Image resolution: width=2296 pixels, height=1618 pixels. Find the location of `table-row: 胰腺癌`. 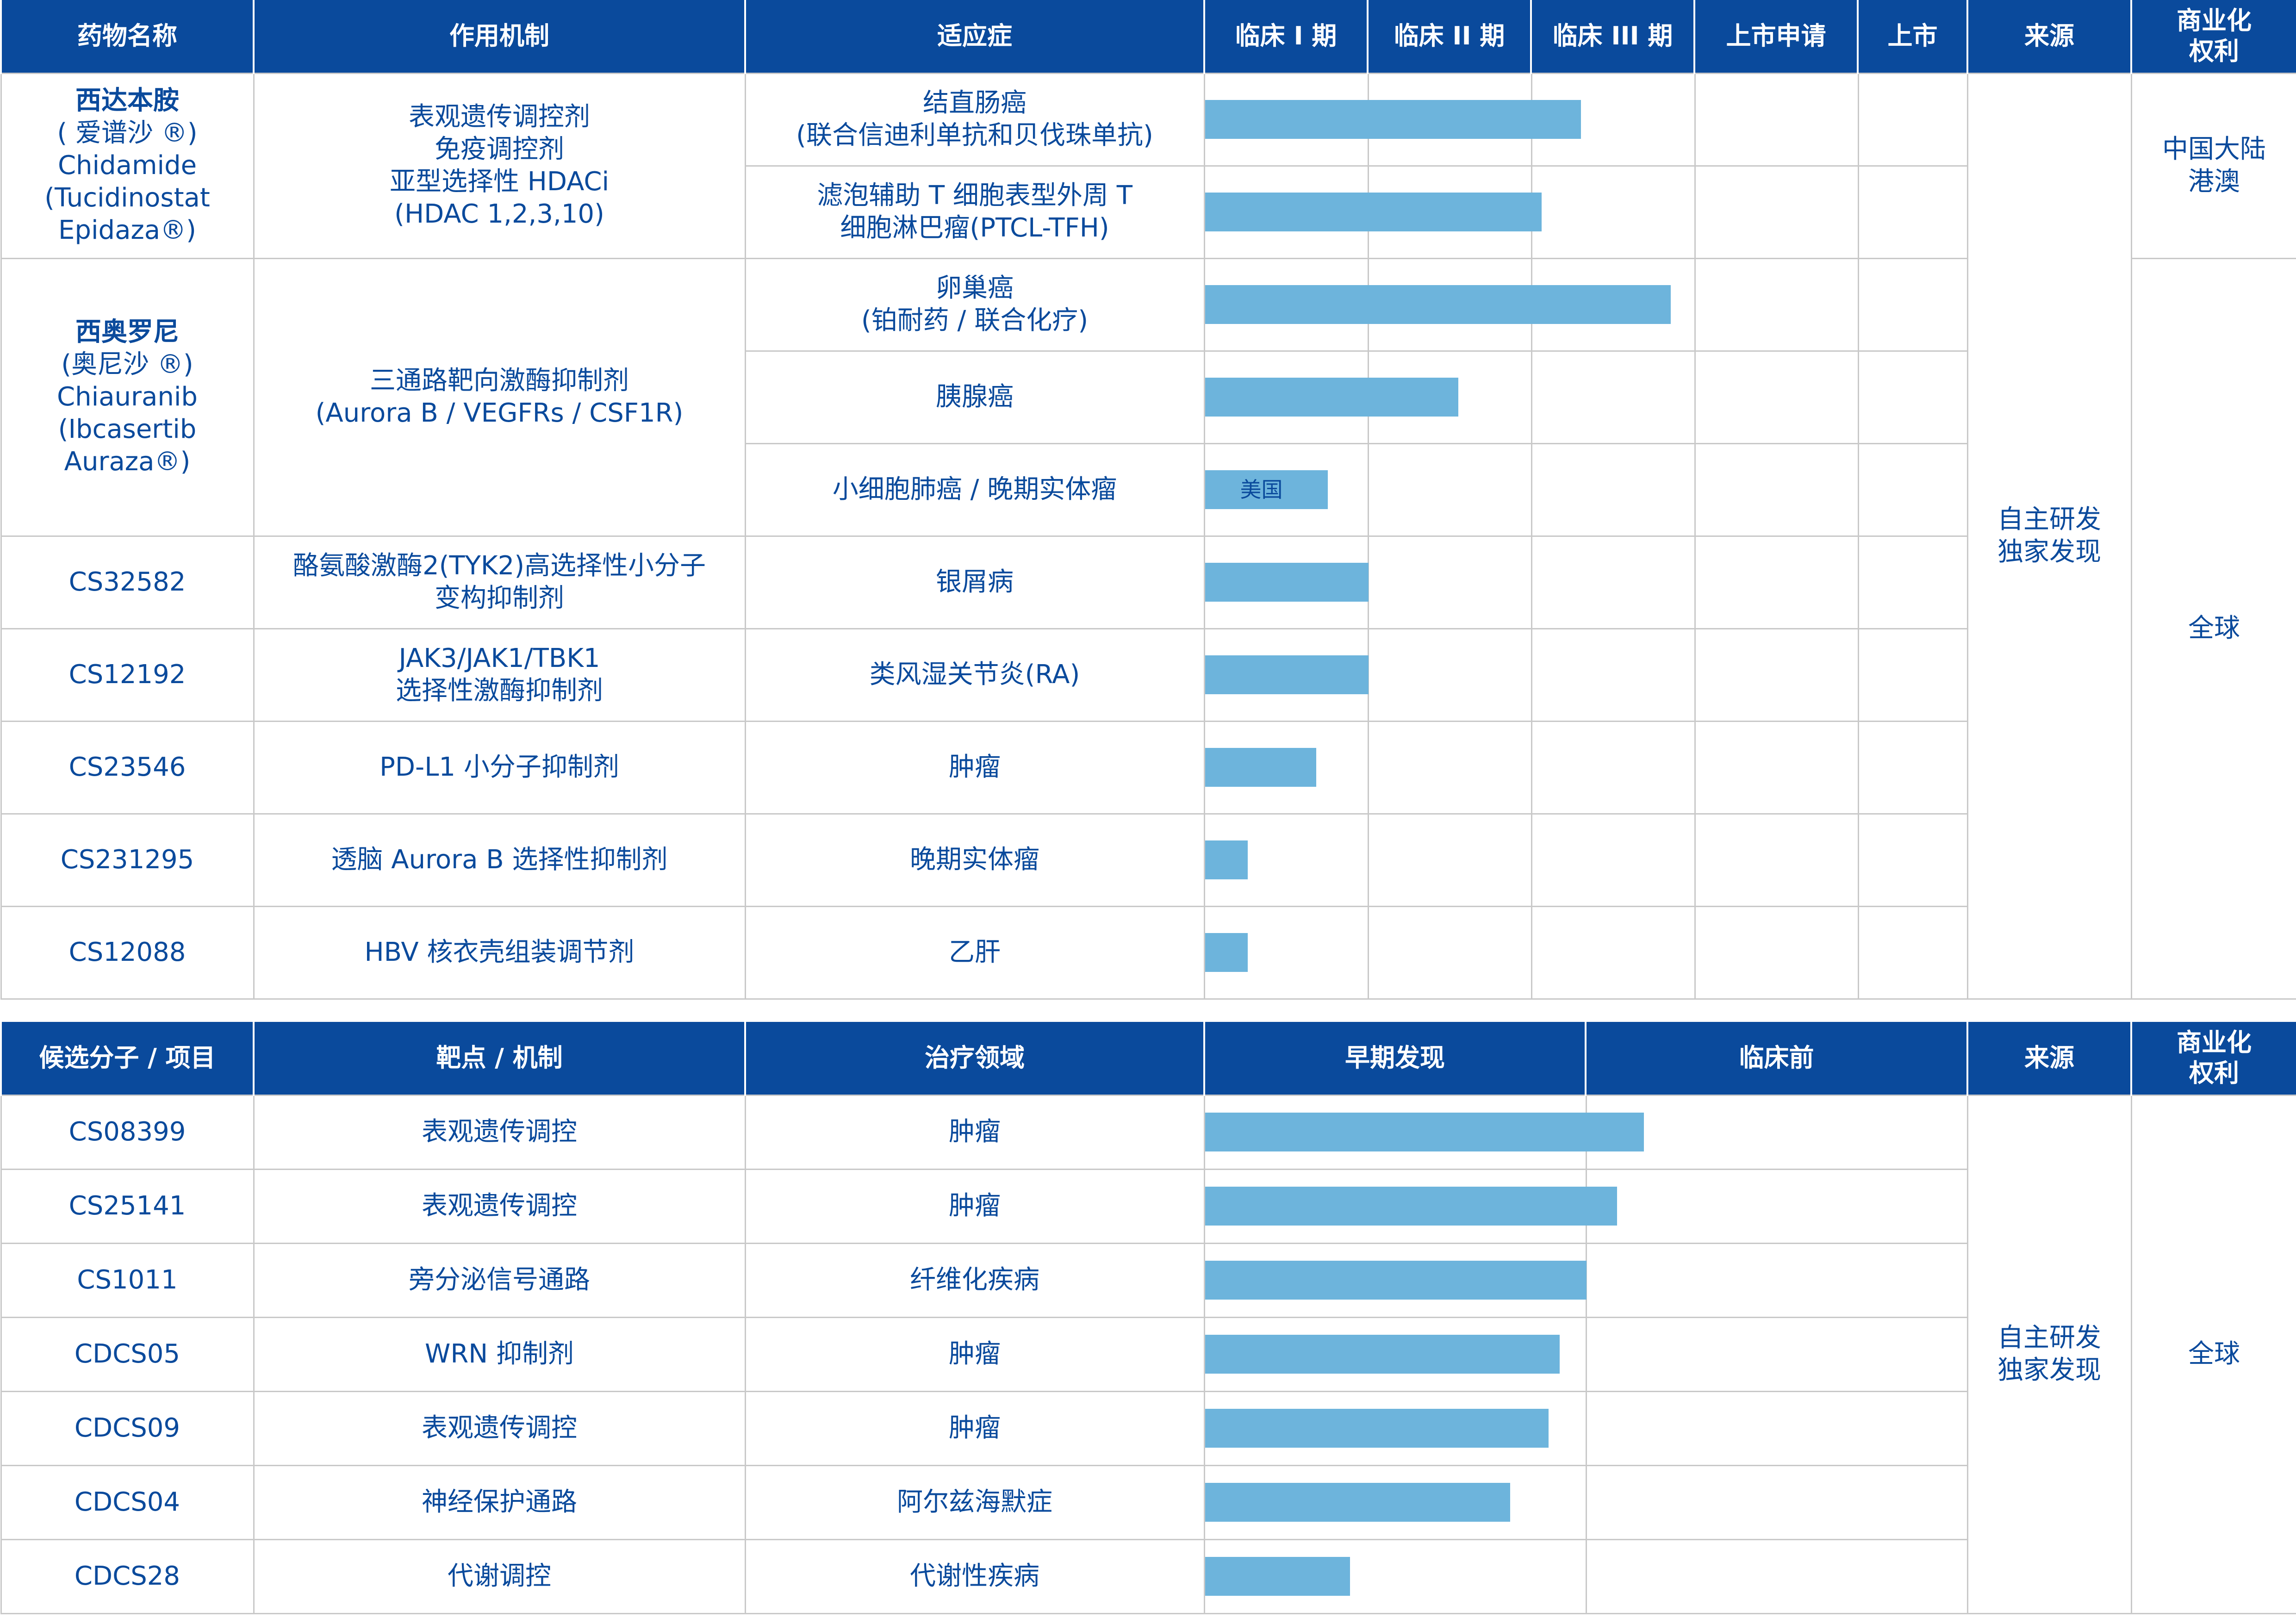

table-row: 胰腺癌 is located at coordinates (1148, 397).